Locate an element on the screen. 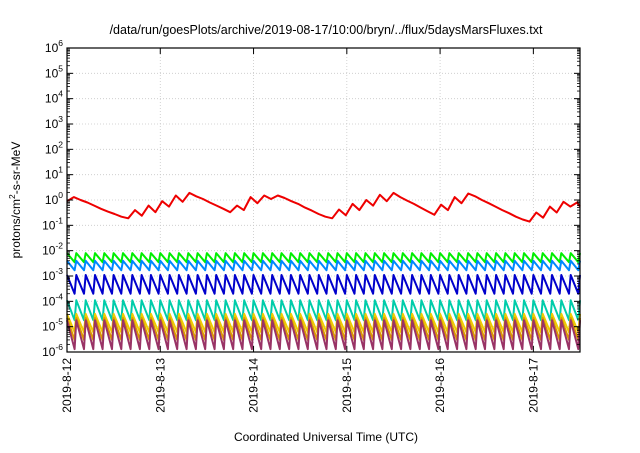 The width and height of the screenshot is (640, 453). x-tick-label: 2019-8-15 is located at coordinates (347, 385).